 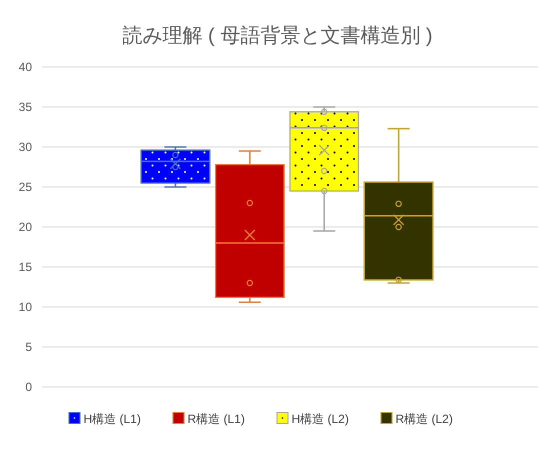 I want to click on y-tick-label: 35, so click(x=25, y=107).